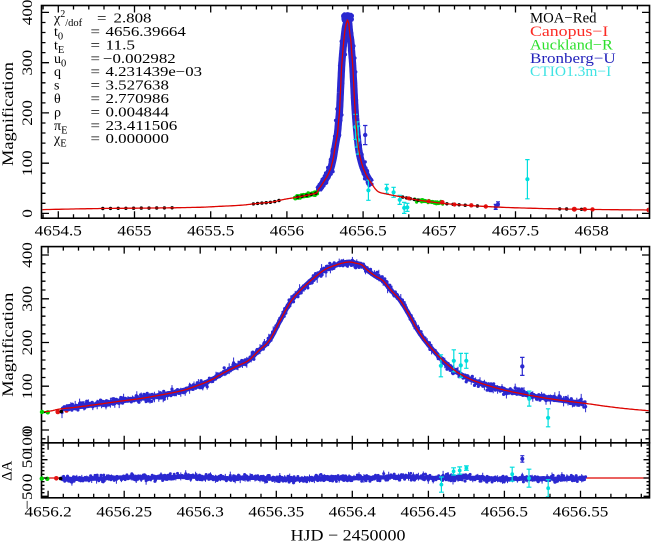  Describe the element at coordinates (28, 496) in the screenshot. I see `svg-text: −50` at that location.